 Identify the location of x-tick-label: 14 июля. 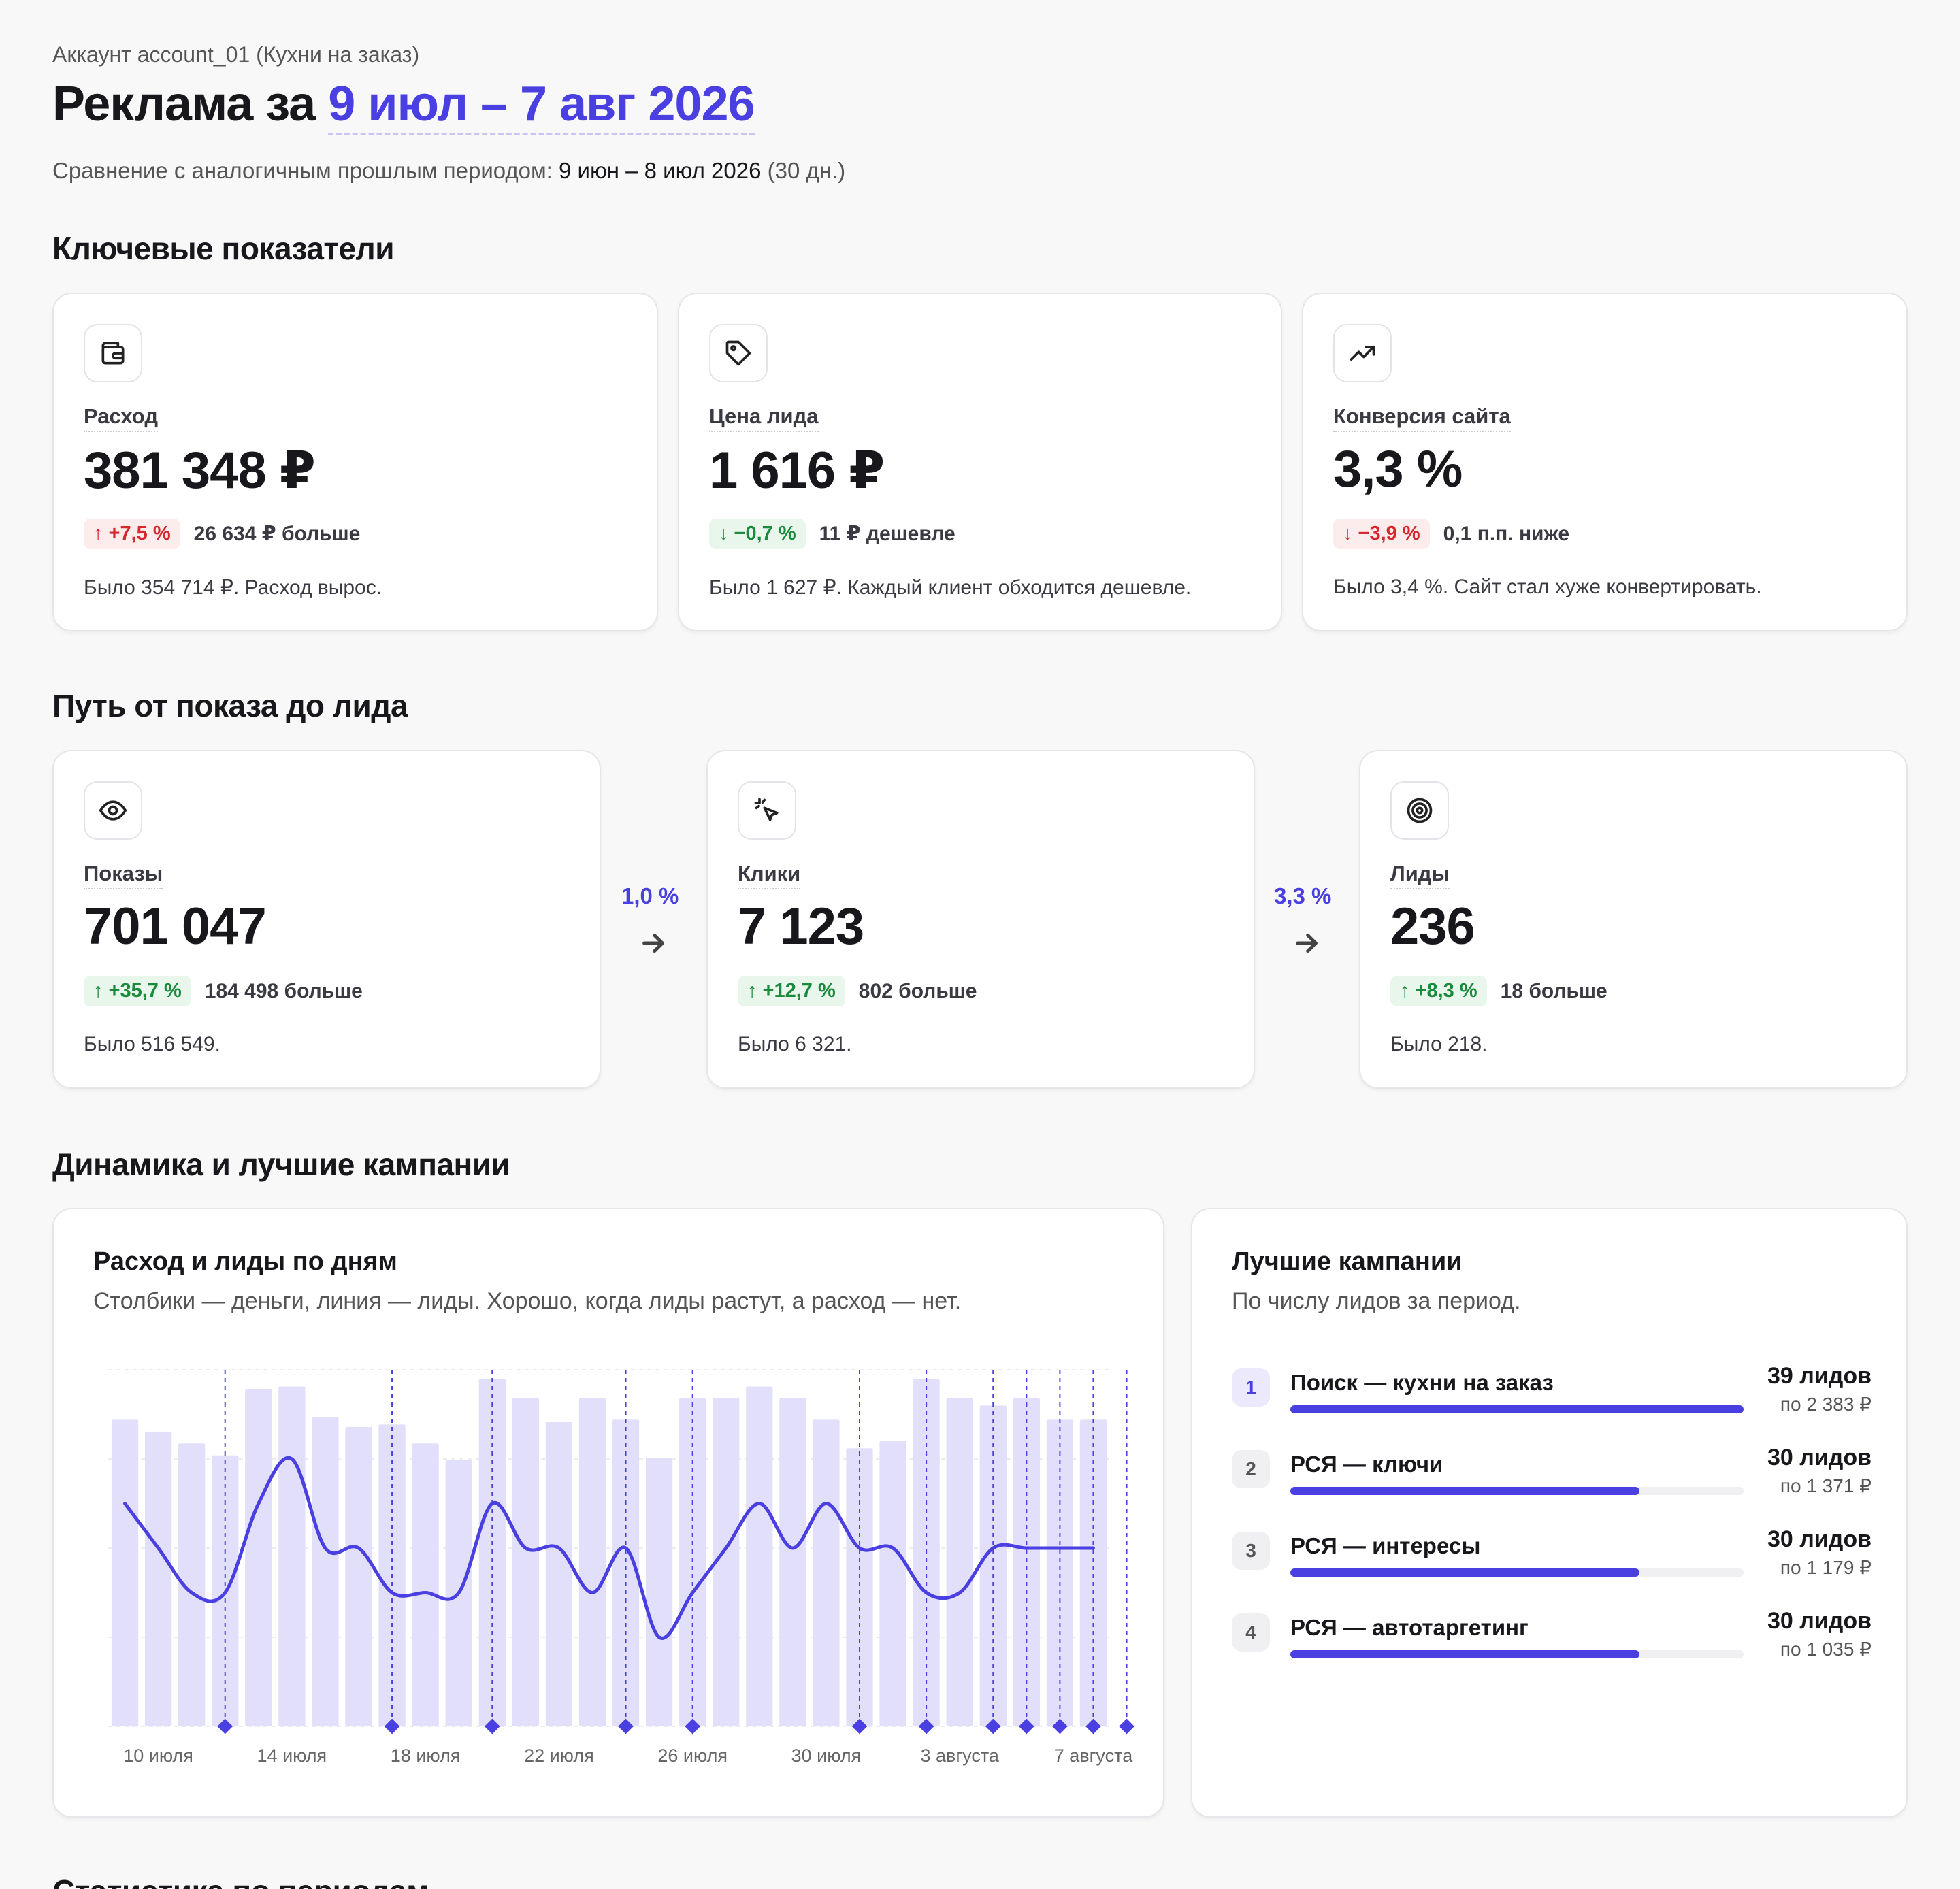
(292, 1756).